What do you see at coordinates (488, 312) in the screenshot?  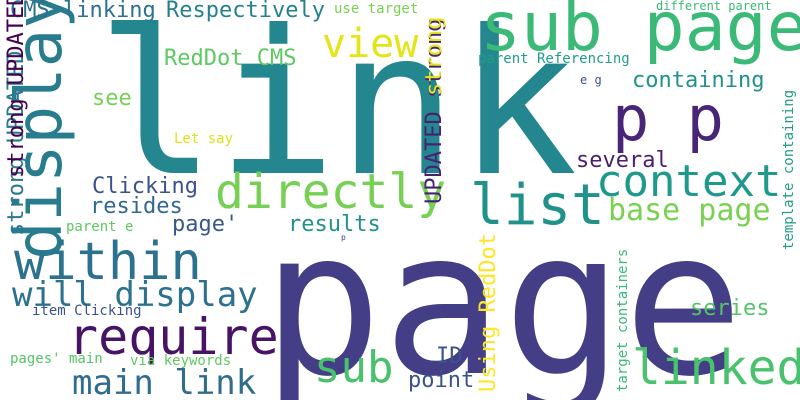 I see `word-using-reddot: Using RedDot` at bounding box center [488, 312].